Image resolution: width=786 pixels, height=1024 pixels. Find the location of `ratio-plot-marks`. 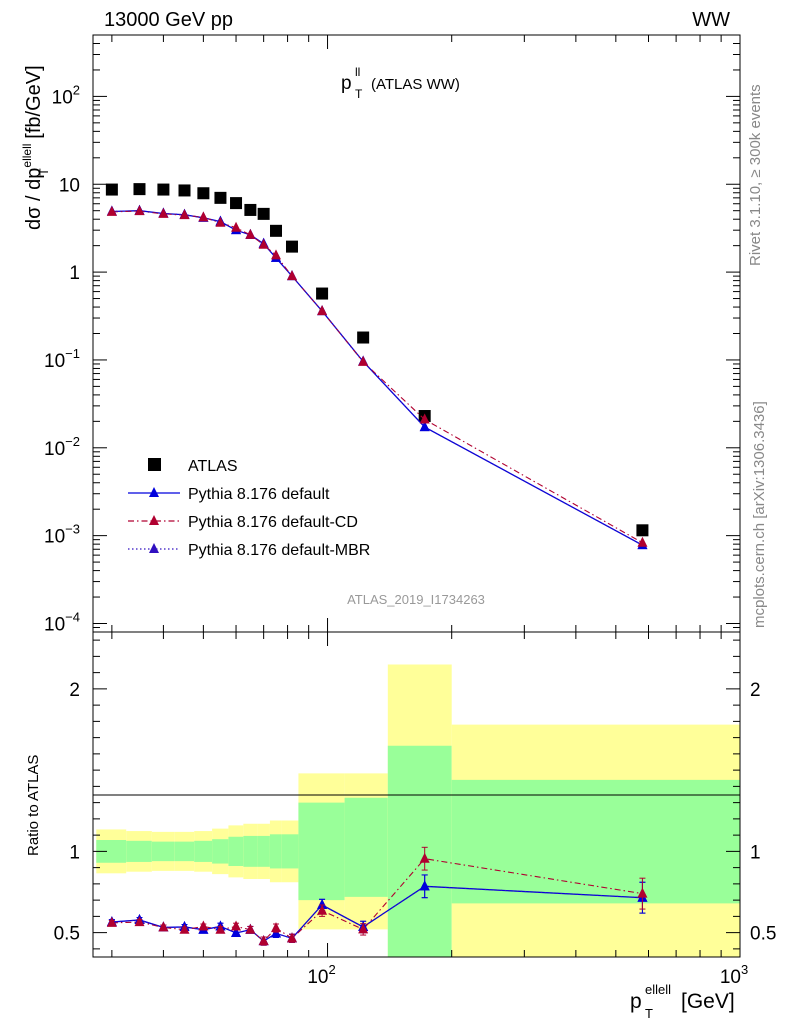

ratio-plot-marks is located at coordinates (377, 896).